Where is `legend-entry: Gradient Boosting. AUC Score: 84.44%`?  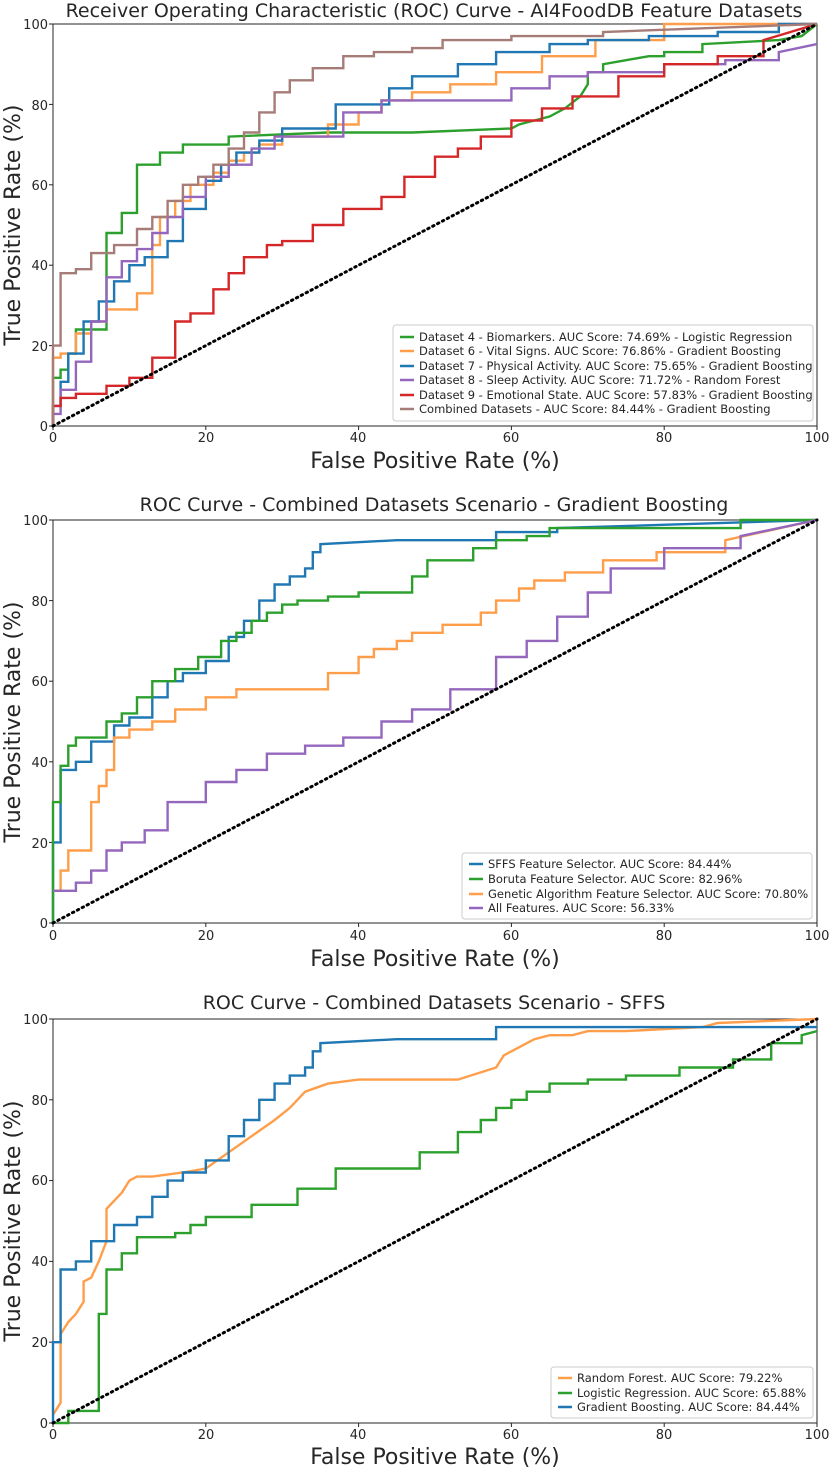 legend-entry: Gradient Boosting. AUC Score: 84.44% is located at coordinates (688, 1407).